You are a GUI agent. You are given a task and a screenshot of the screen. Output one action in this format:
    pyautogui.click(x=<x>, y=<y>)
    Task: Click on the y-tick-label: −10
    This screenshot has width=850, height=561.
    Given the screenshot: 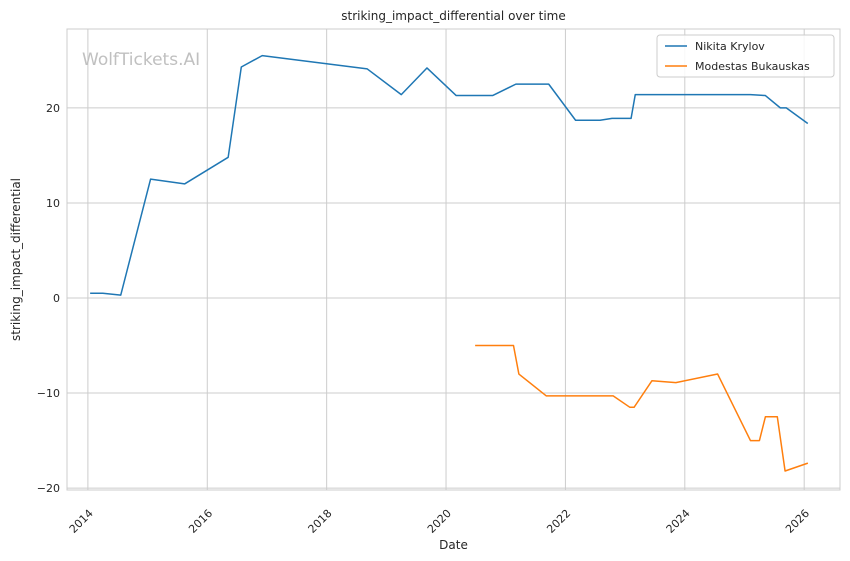 What is the action you would take?
    pyautogui.click(x=48, y=393)
    